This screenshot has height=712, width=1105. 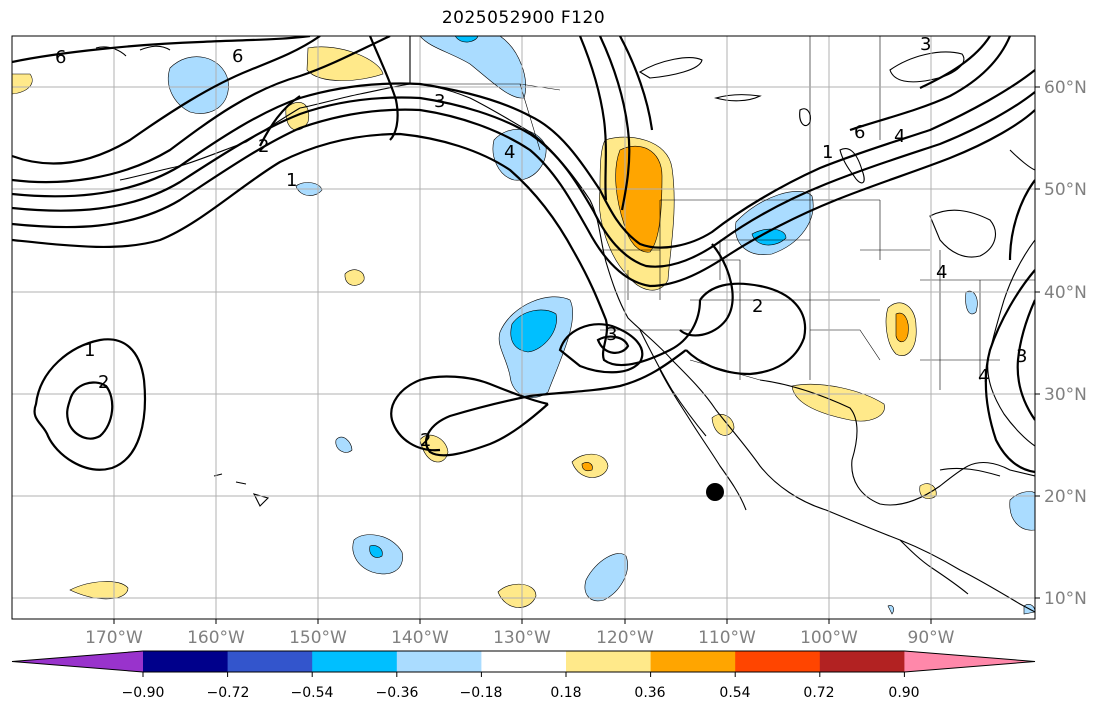 I want to click on colorbar-extend-low, so click(x=77, y=661).